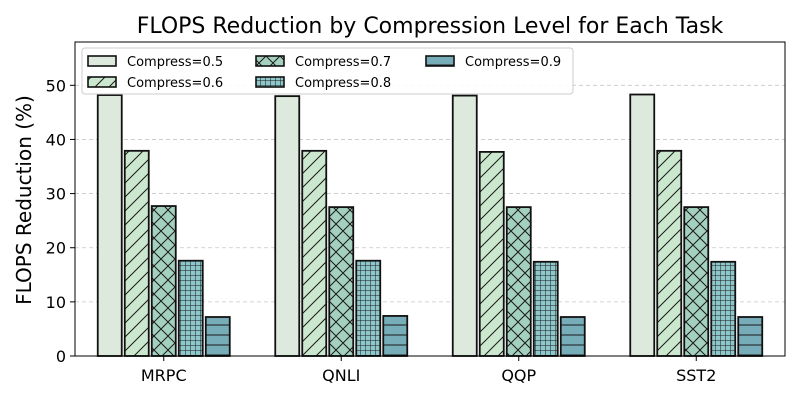  What do you see at coordinates (175, 62) in the screenshot?
I see `legend-label: Compress=0.5` at bounding box center [175, 62].